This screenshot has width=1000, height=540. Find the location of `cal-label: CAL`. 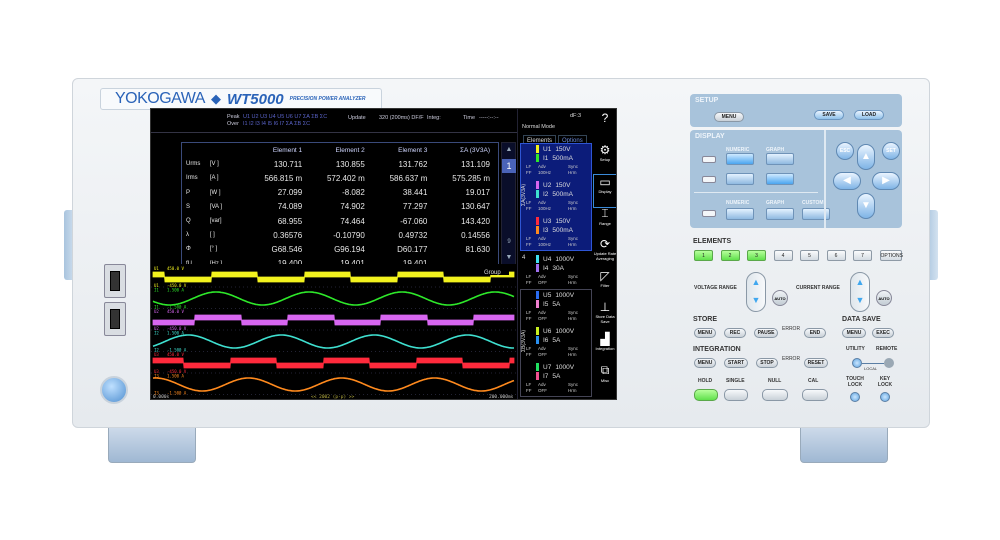

cal-label: CAL is located at coordinates (813, 381).